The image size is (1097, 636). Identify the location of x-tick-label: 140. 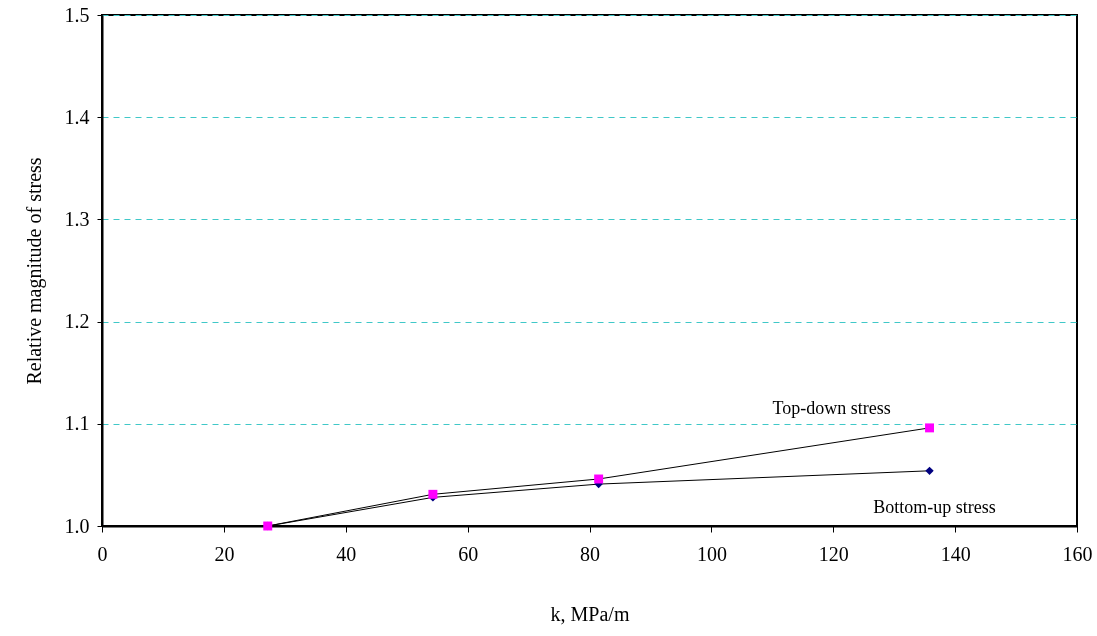
(955, 553).